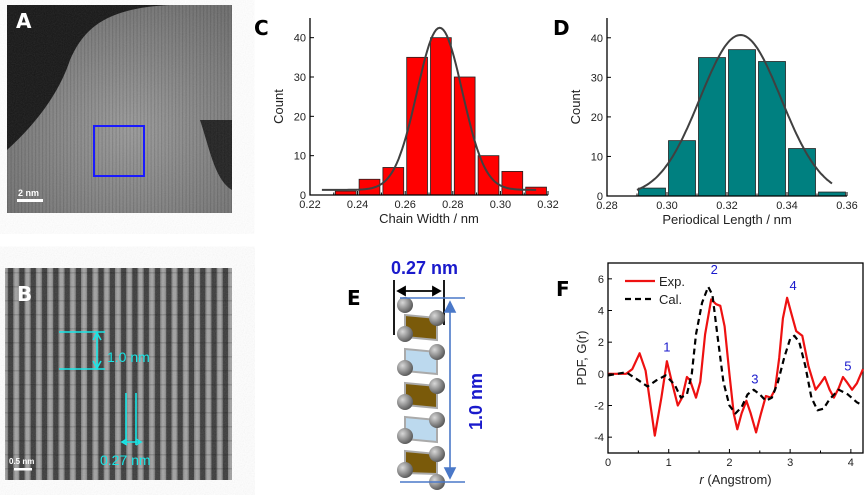  Describe the element at coordinates (28, 193) in the screenshot. I see `scale-bar-label: 2 nm` at that location.